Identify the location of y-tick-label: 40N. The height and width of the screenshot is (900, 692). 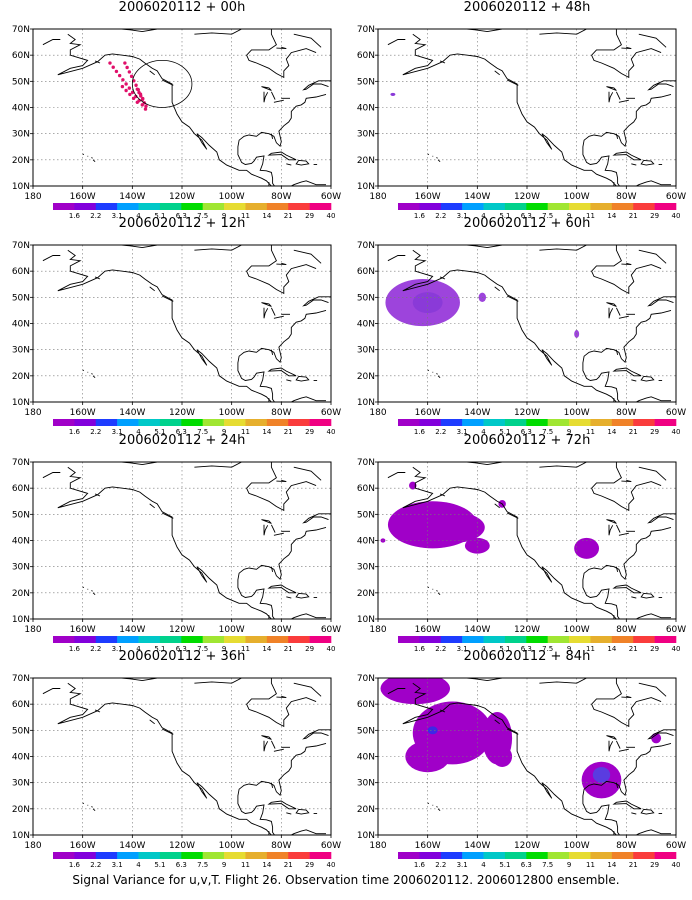
(366, 325).